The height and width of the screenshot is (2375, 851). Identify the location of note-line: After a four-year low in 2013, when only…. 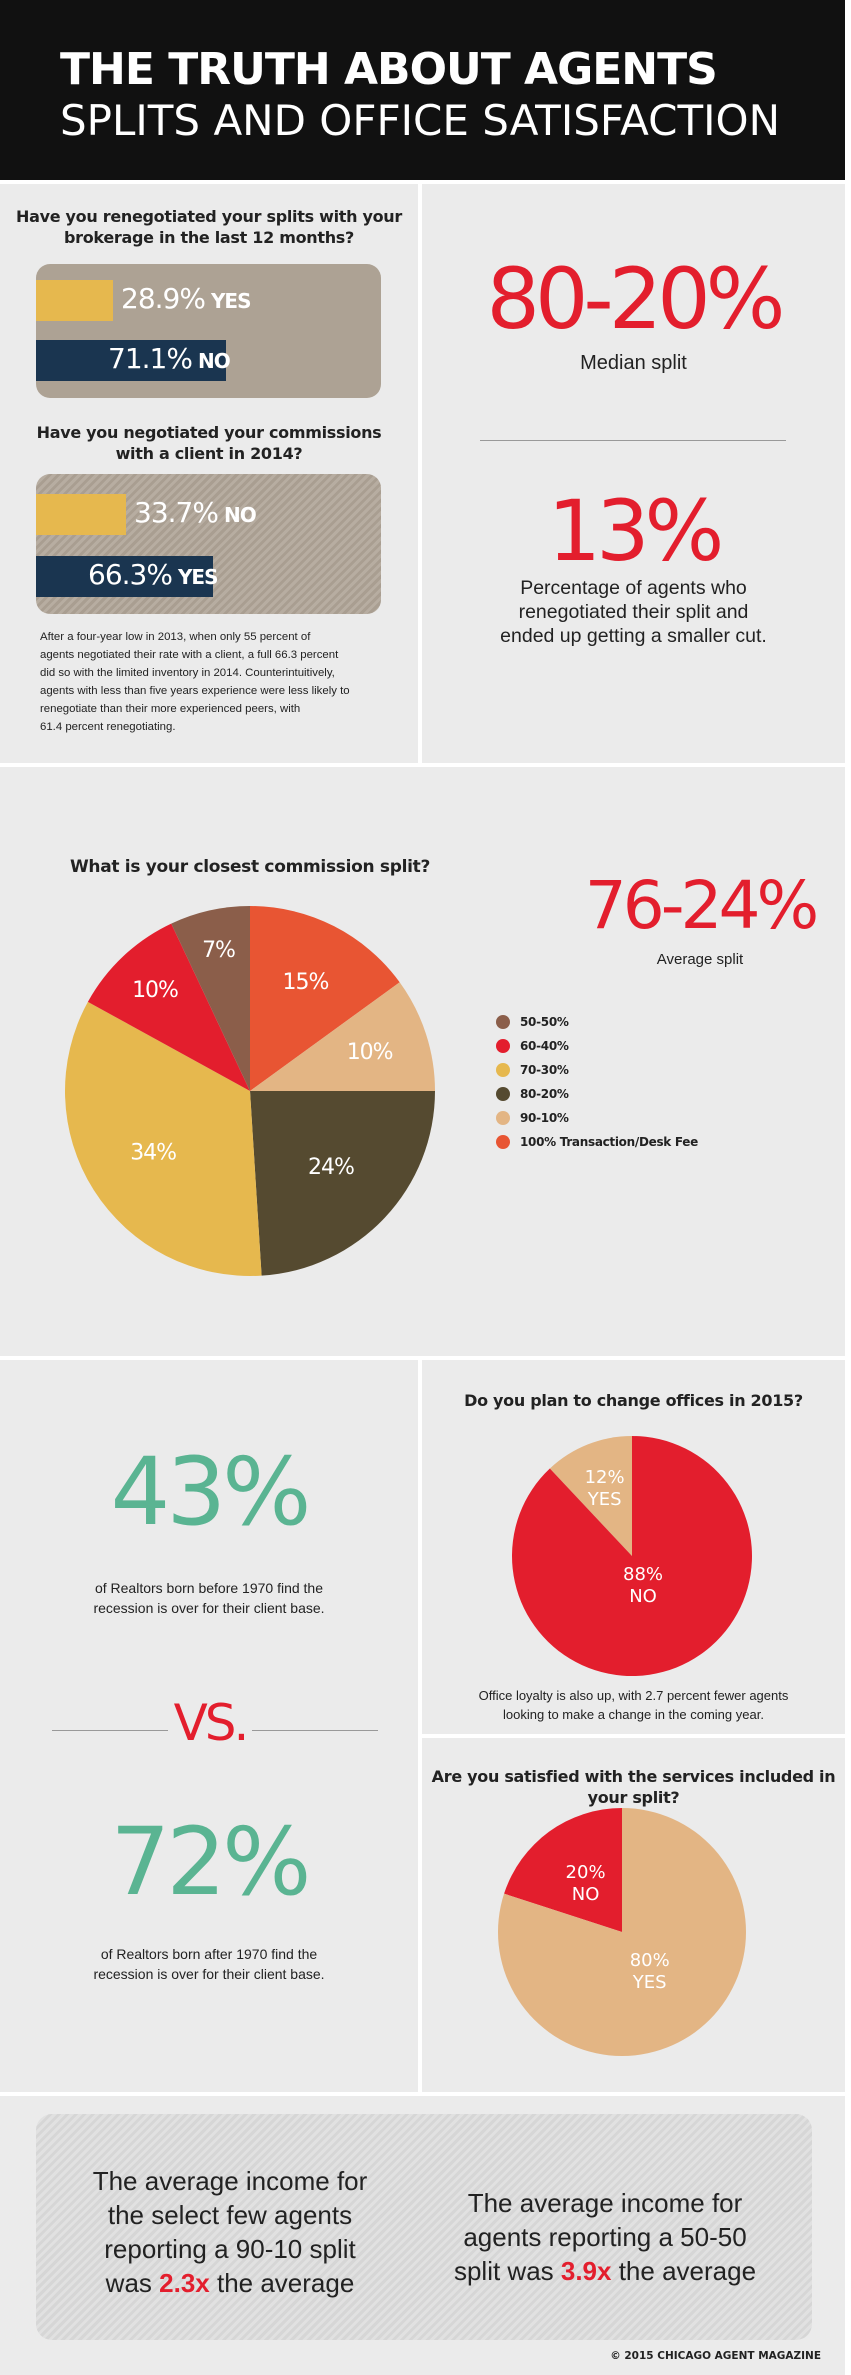
(175, 637).